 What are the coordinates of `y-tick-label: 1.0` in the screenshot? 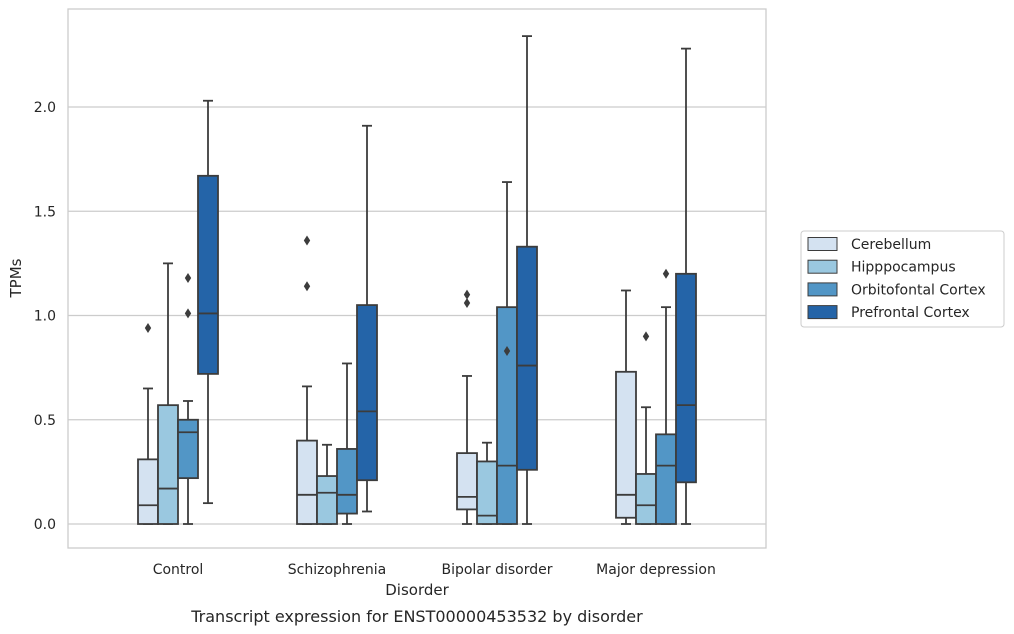 It's located at (45, 317).